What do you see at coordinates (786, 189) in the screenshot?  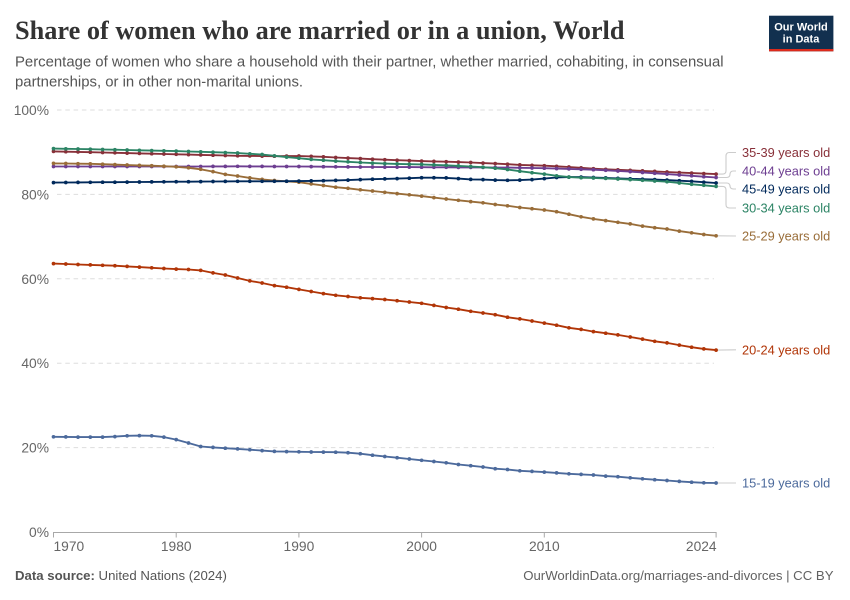 I see `svg-text: 45-49 years old` at bounding box center [786, 189].